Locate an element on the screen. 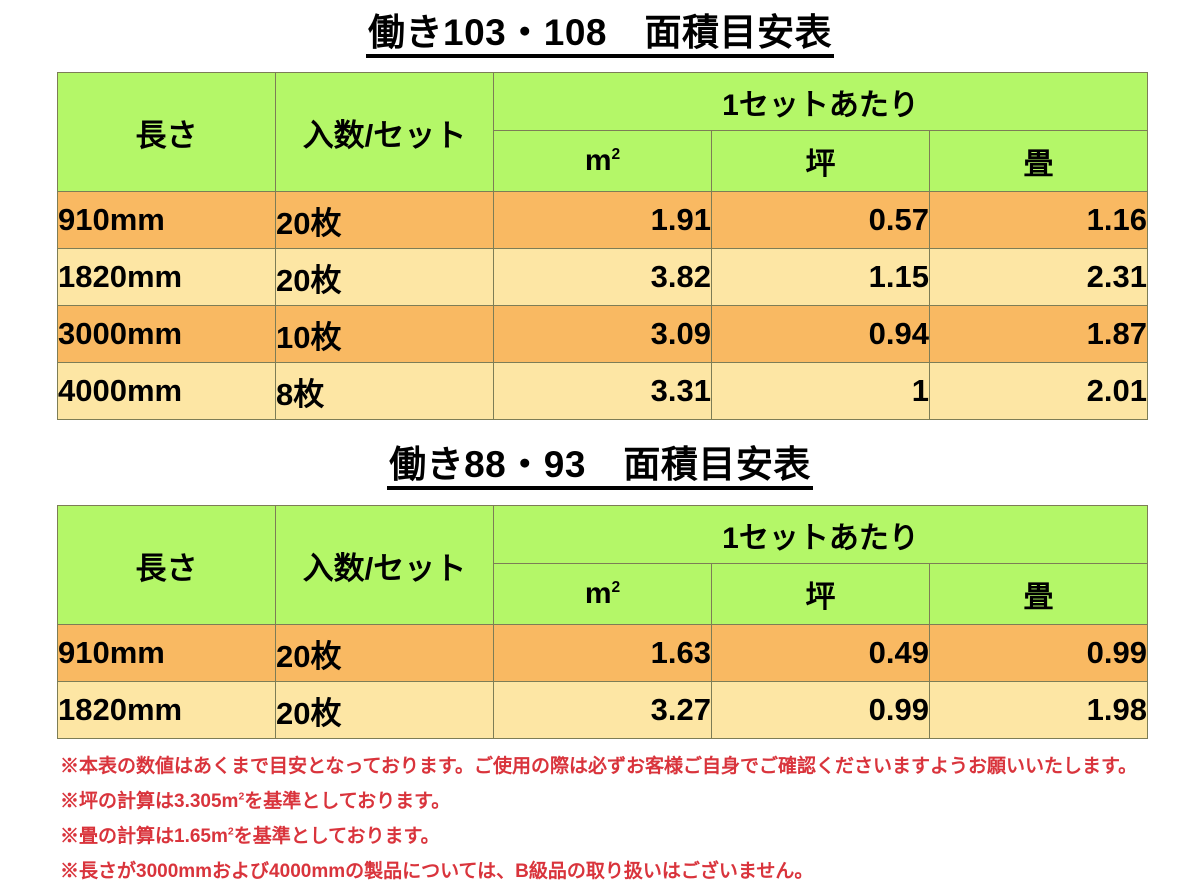 The height and width of the screenshot is (893, 1200). footnote-item: ※坪の計算は3.305m2を基準としております。 is located at coordinates (630, 801).